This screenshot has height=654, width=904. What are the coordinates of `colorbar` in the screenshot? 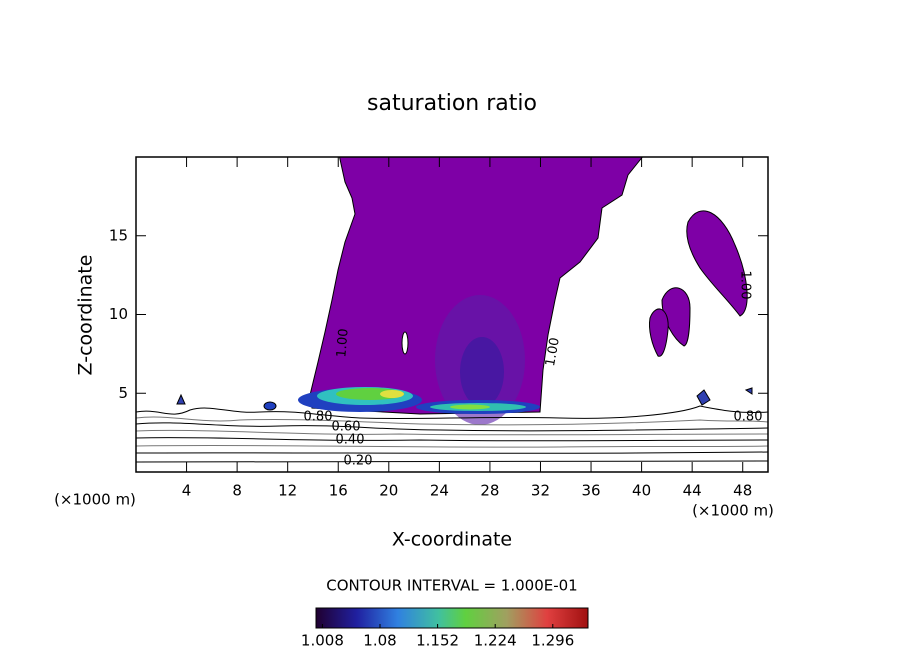 It's located at (452, 618).